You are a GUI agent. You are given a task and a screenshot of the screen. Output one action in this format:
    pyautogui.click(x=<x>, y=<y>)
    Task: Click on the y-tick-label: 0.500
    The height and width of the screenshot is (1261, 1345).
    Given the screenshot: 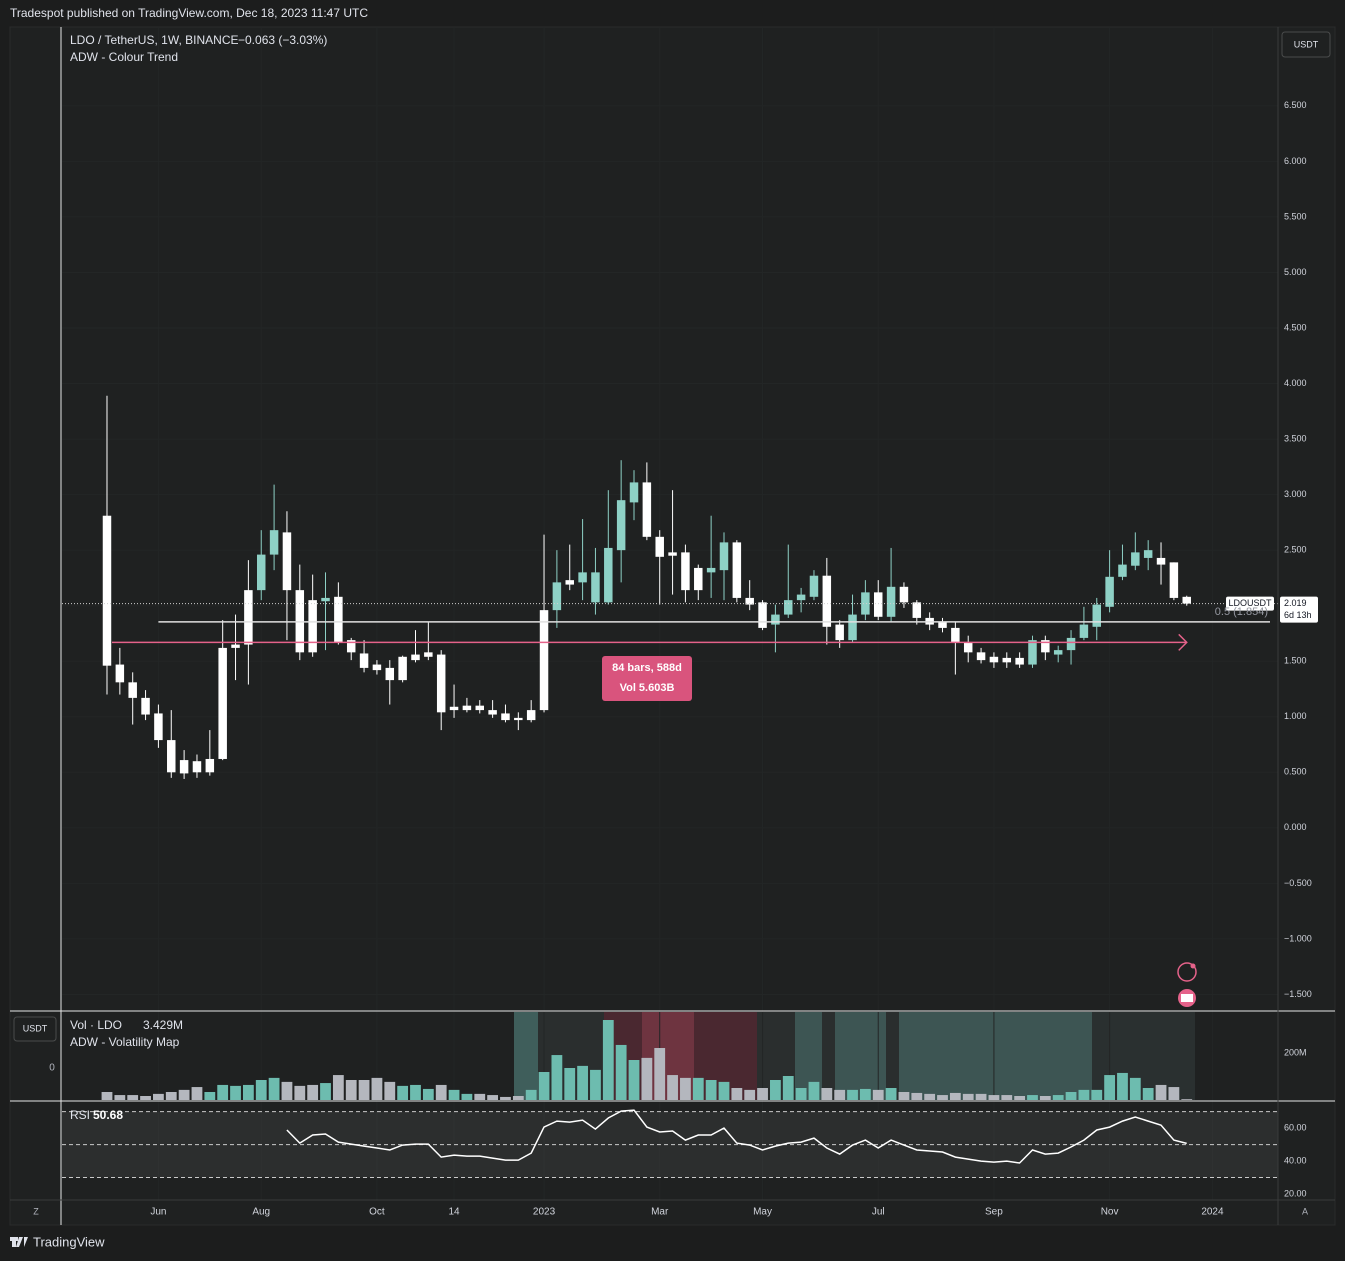 What is the action you would take?
    pyautogui.click(x=1295, y=772)
    